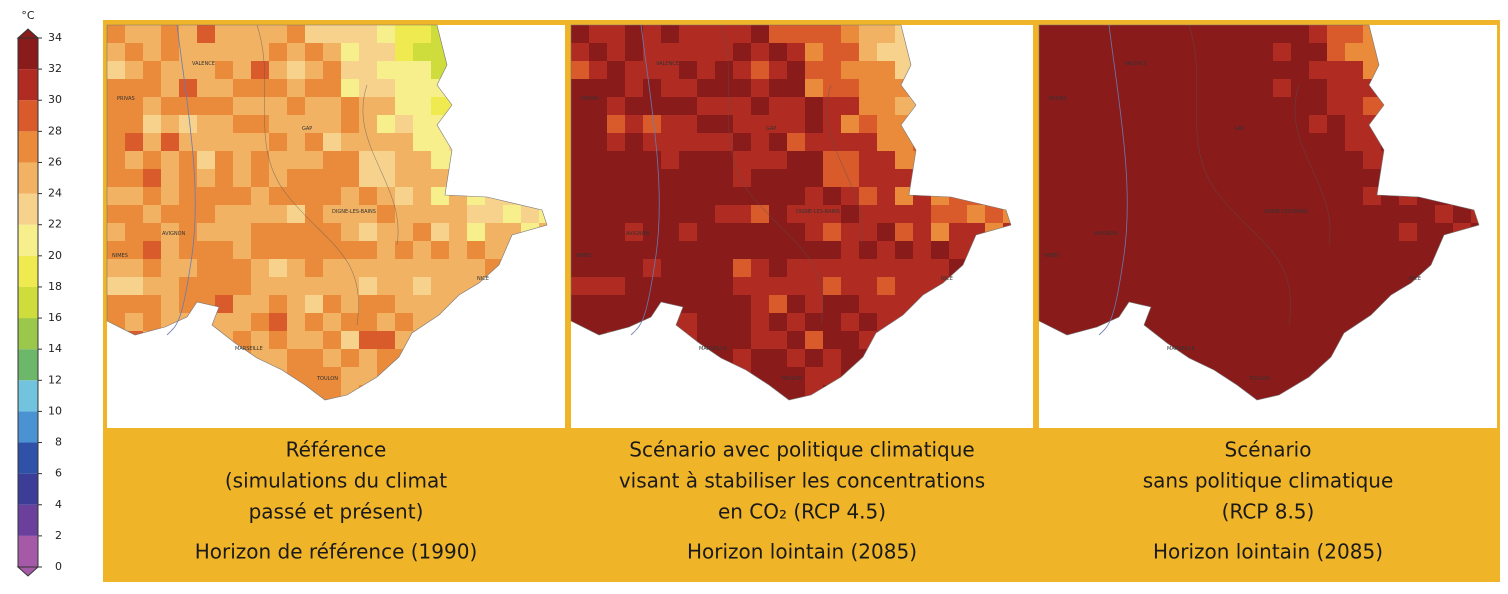 This screenshot has width=1508, height=594. What do you see at coordinates (802, 552) in the screenshot?
I see `caption-horizon: Horizon lointain (2085)` at bounding box center [802, 552].